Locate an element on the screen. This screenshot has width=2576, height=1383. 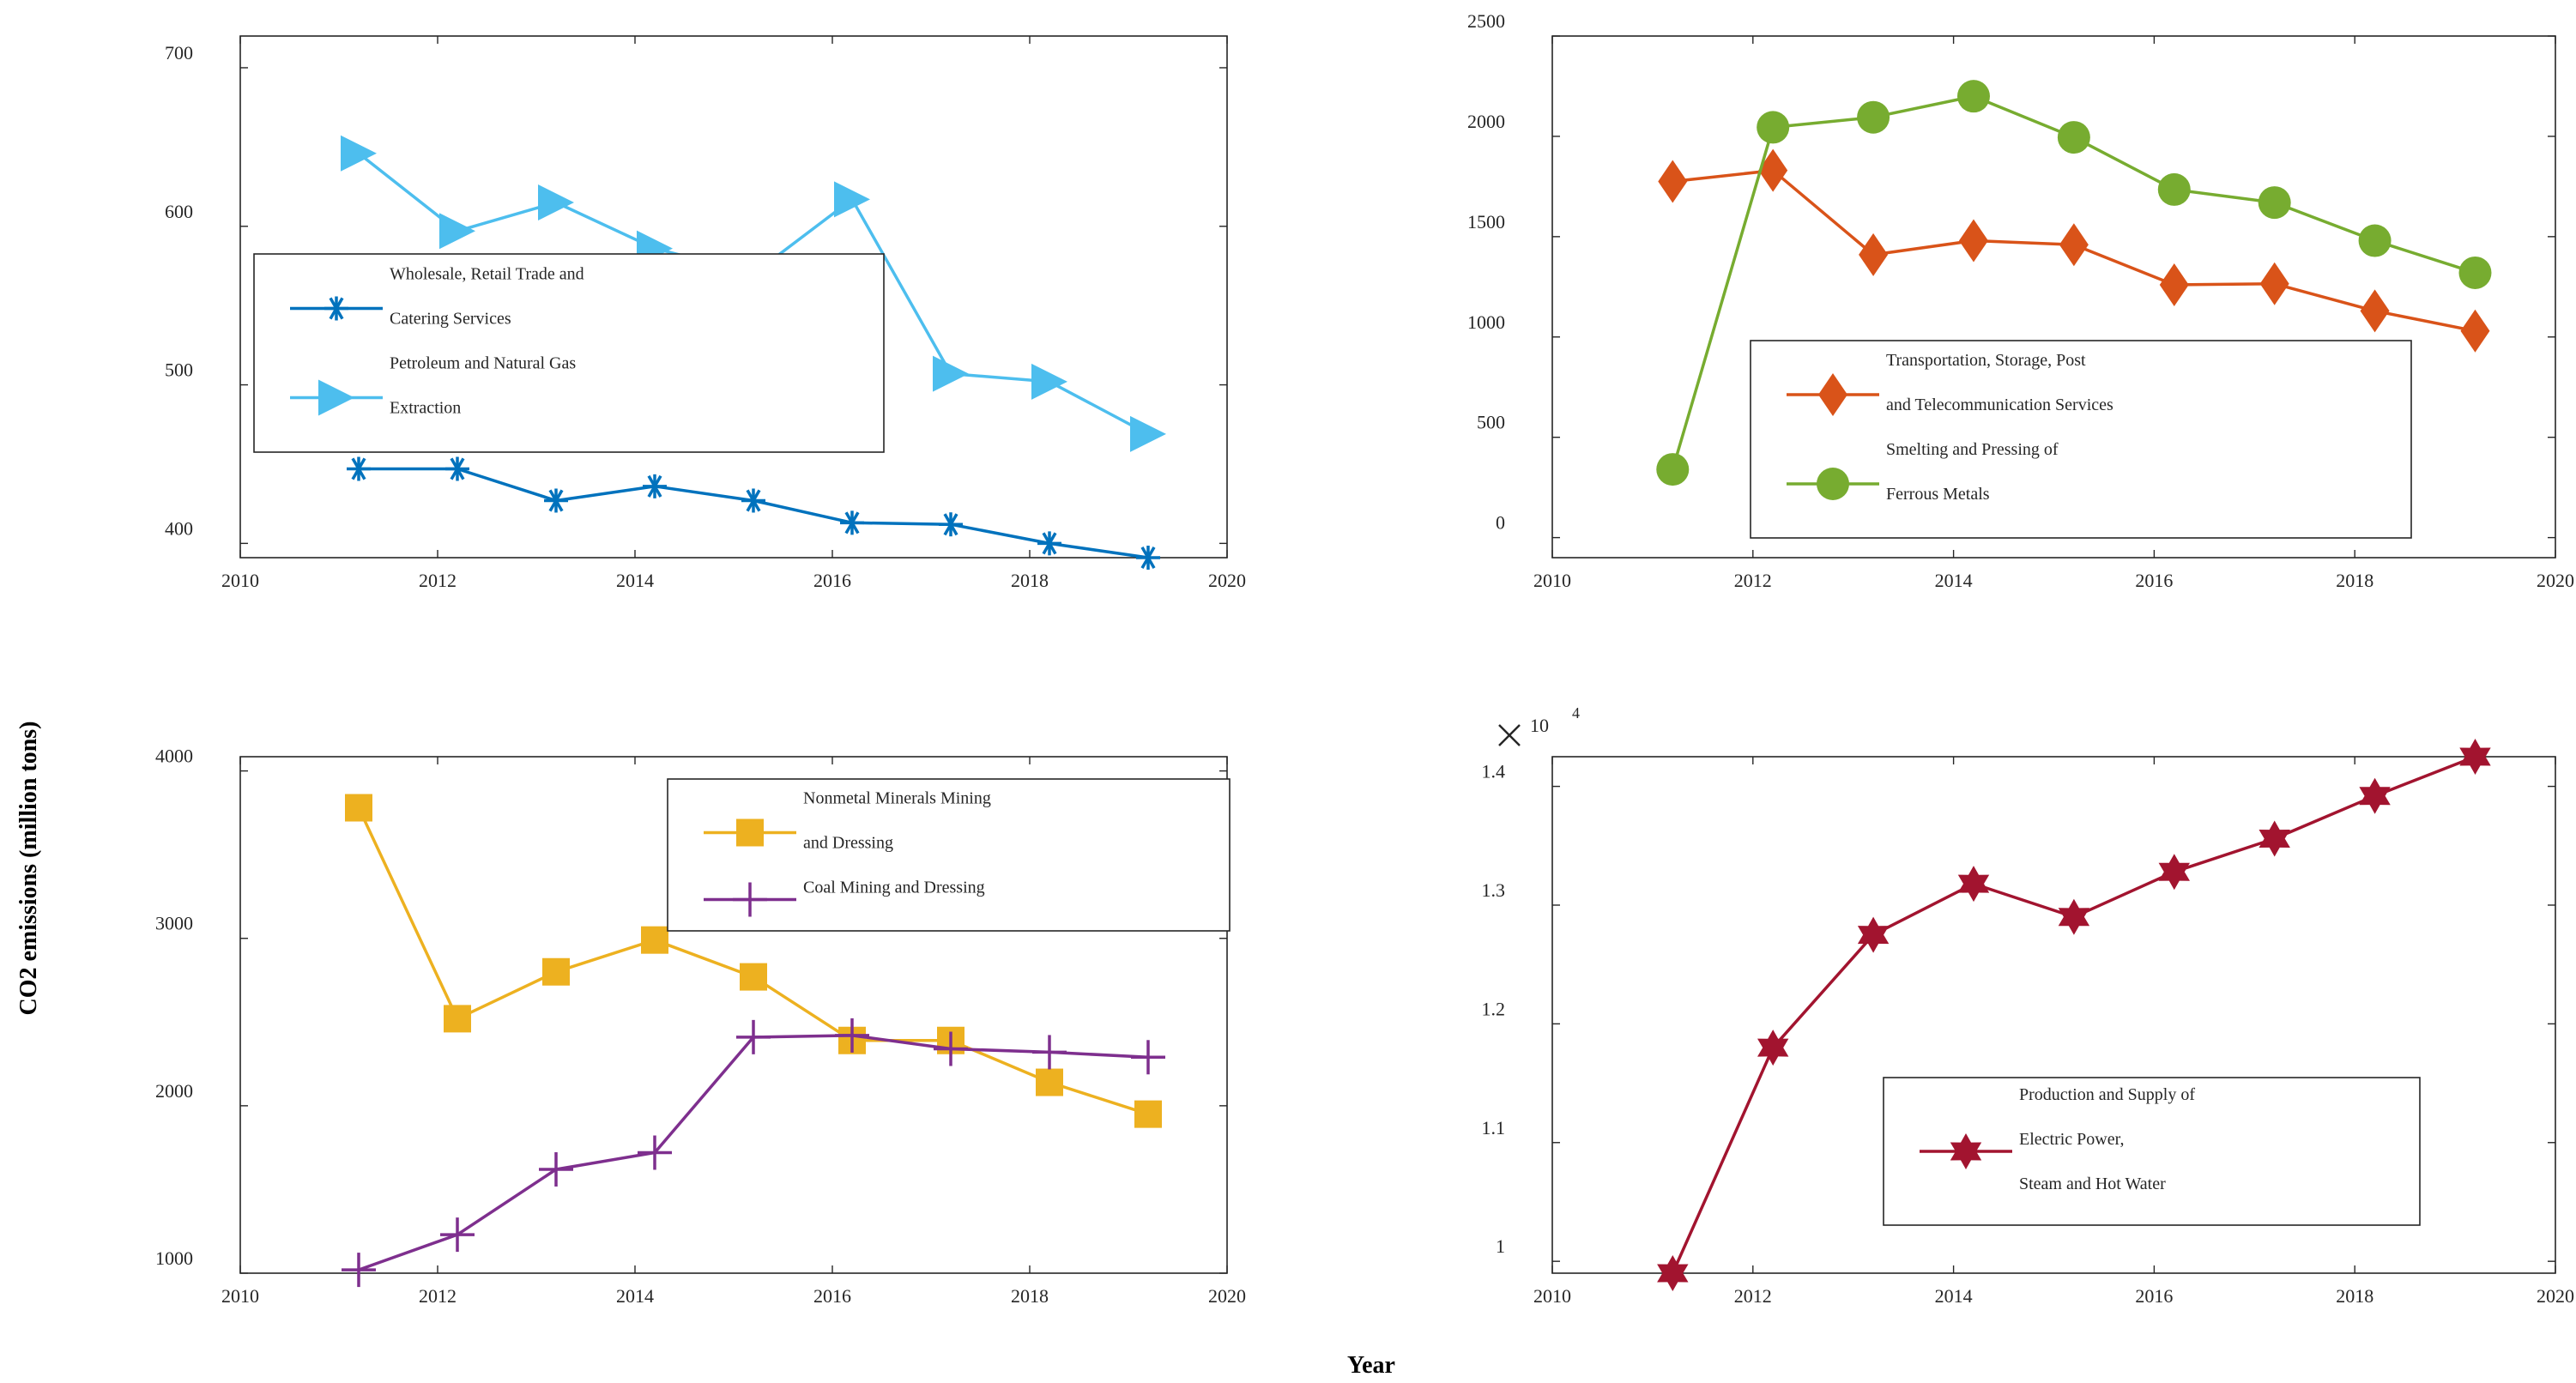
y-axis-label: CO2 emissions (million tons) is located at coordinates (28, 868).